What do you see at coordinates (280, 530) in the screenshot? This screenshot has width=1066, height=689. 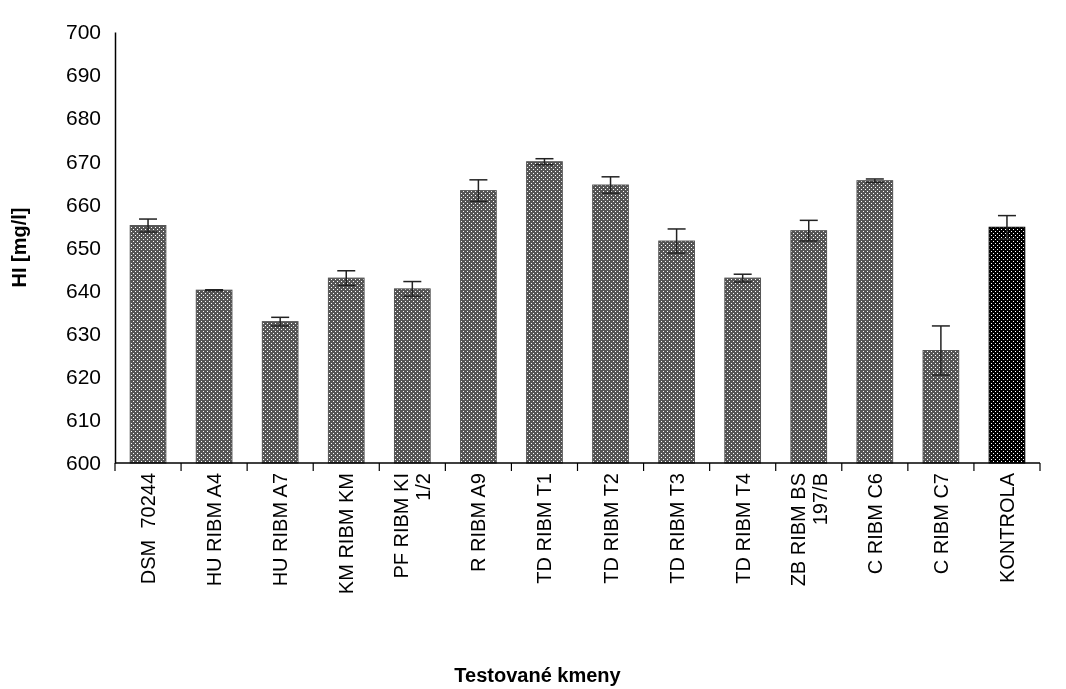 I see `x-tick-label: HU RIBM A7` at bounding box center [280, 530].